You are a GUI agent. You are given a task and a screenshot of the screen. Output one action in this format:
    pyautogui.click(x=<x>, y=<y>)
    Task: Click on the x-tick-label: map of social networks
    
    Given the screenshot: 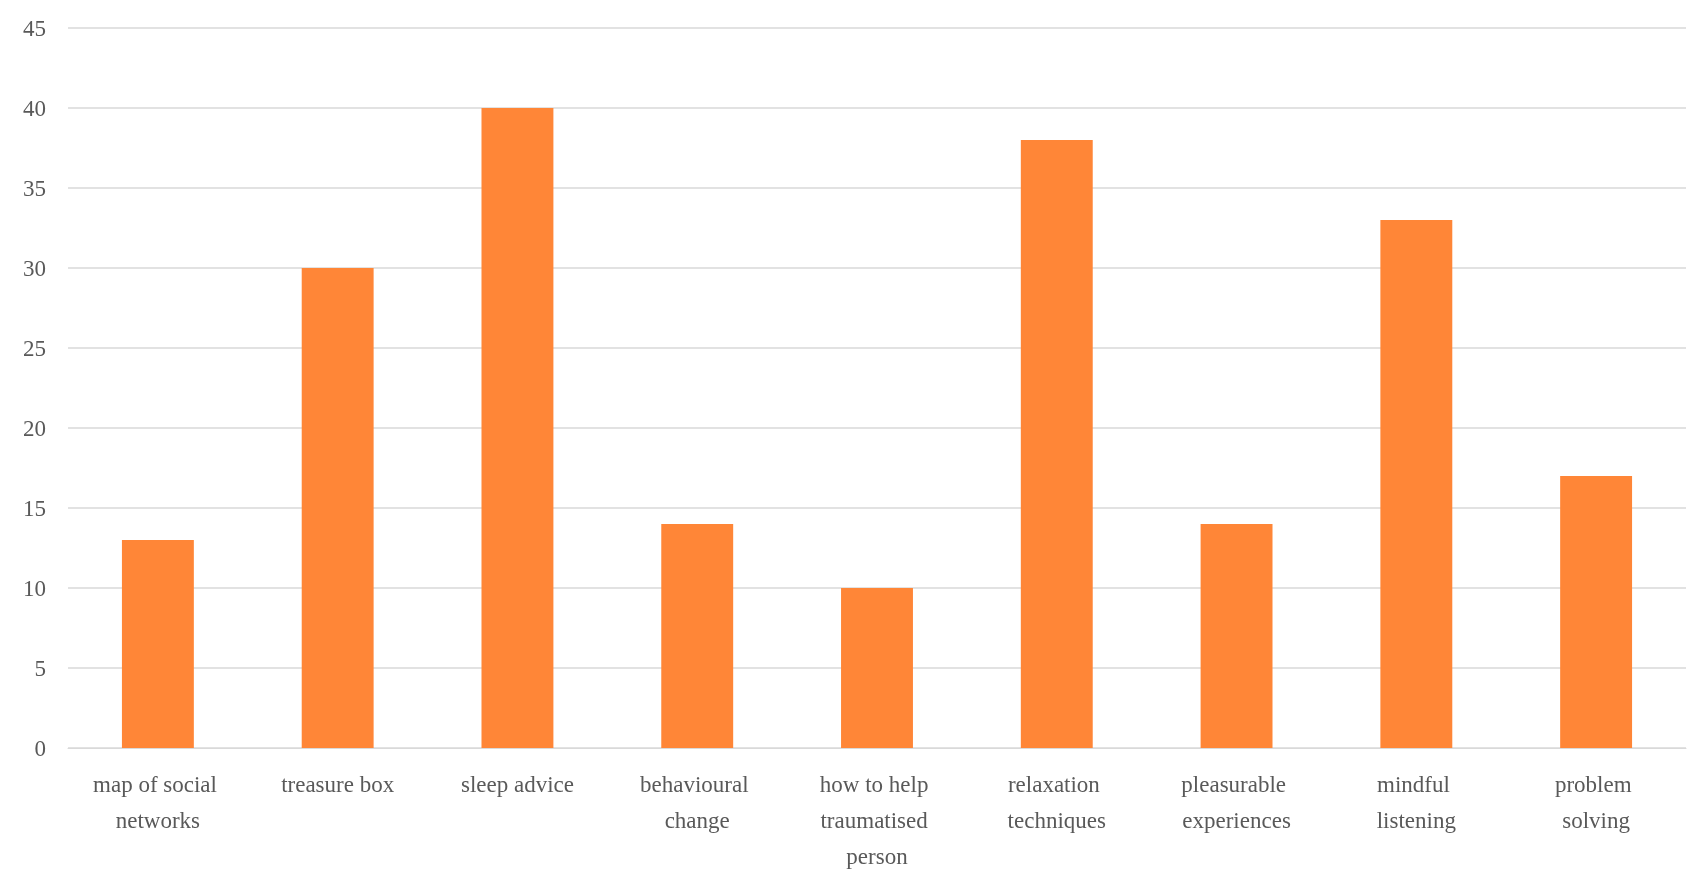 What is the action you would take?
    pyautogui.click(x=158, y=802)
    